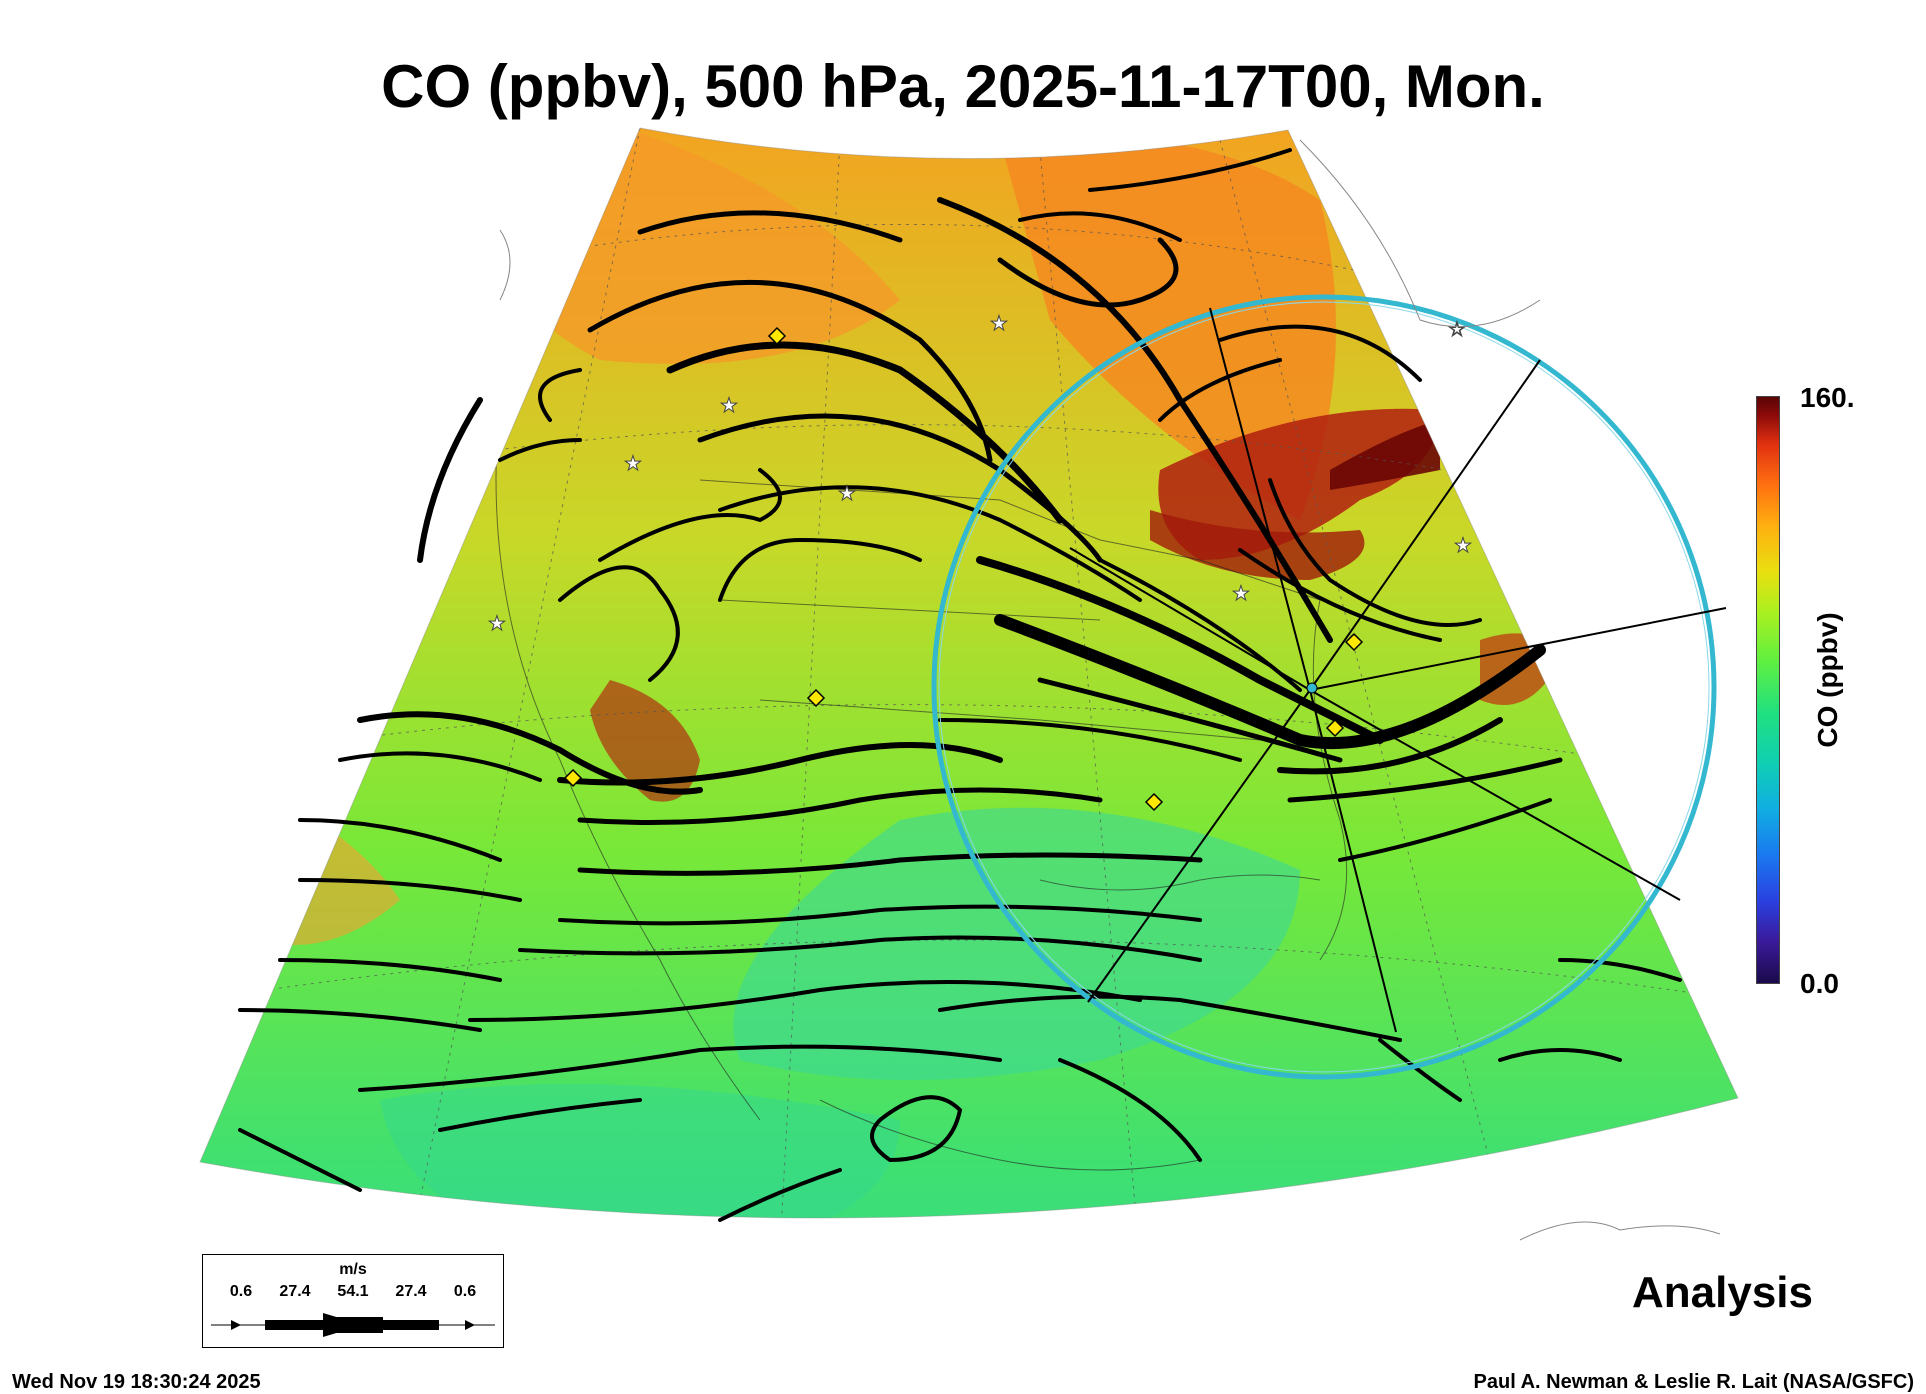 The height and width of the screenshot is (1394, 1926). I want to click on wind-legend-value: 54.1, so click(353, 1291).